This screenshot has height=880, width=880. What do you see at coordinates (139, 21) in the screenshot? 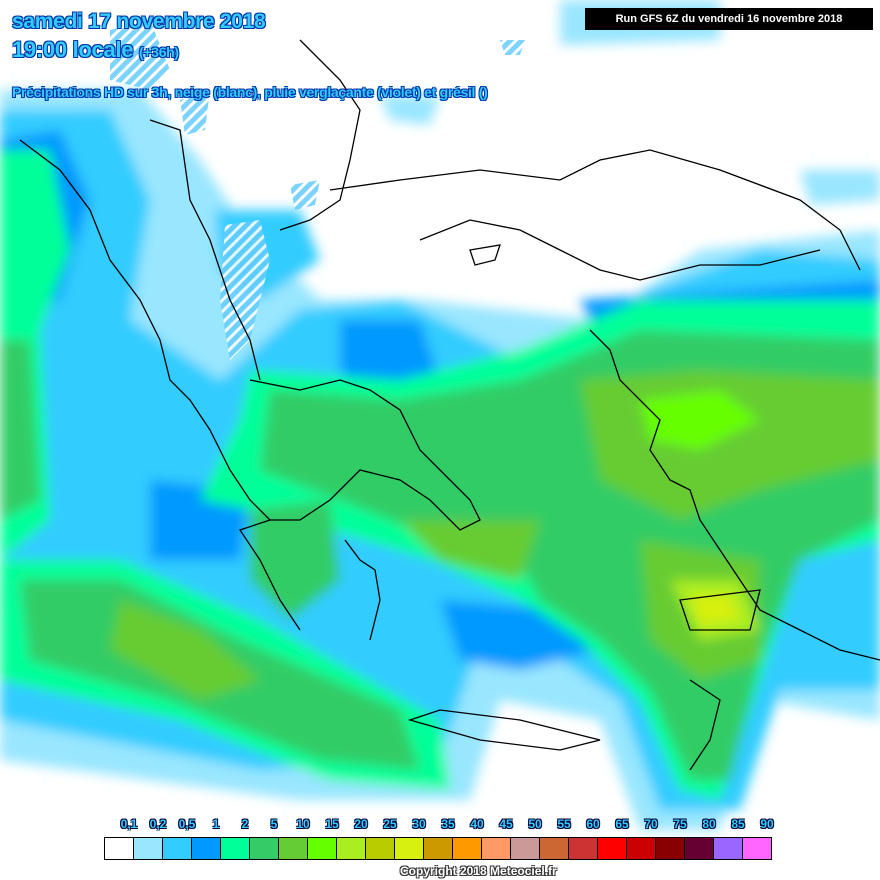
I see `forecast-date: samedi 17 novembre 2018` at bounding box center [139, 21].